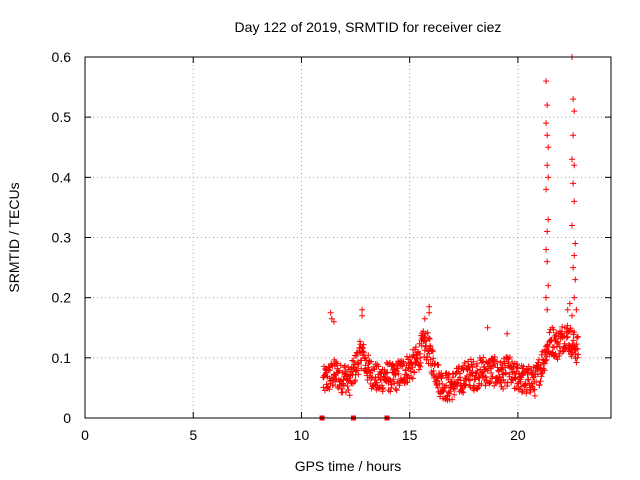 This screenshot has width=640, height=480. What do you see at coordinates (303, 435) in the screenshot?
I see `x-tick-labels: 0 5 10 15 20` at bounding box center [303, 435].